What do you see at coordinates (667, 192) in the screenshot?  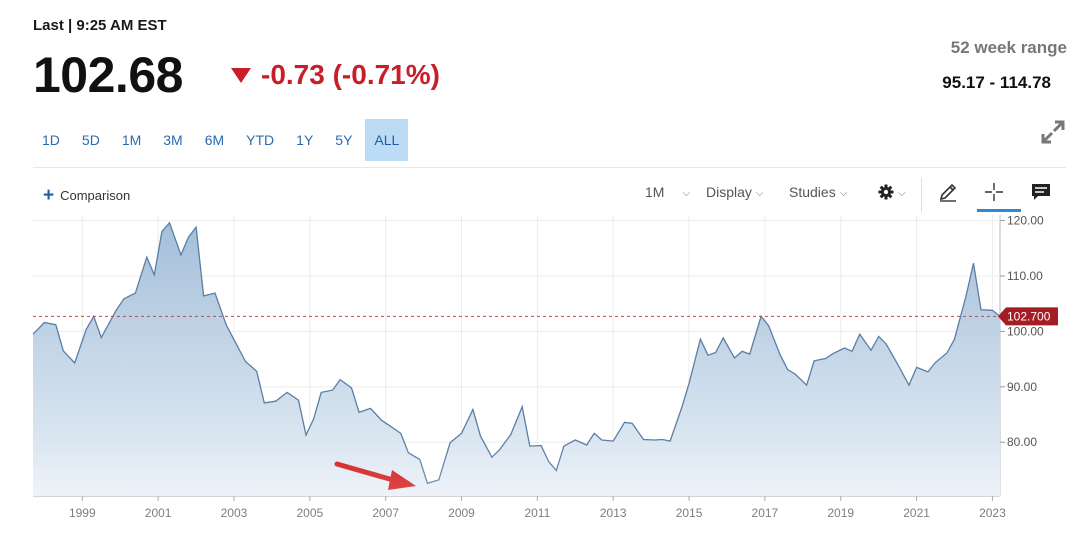 I see `interval-dropdown: 1M ⌵` at bounding box center [667, 192].